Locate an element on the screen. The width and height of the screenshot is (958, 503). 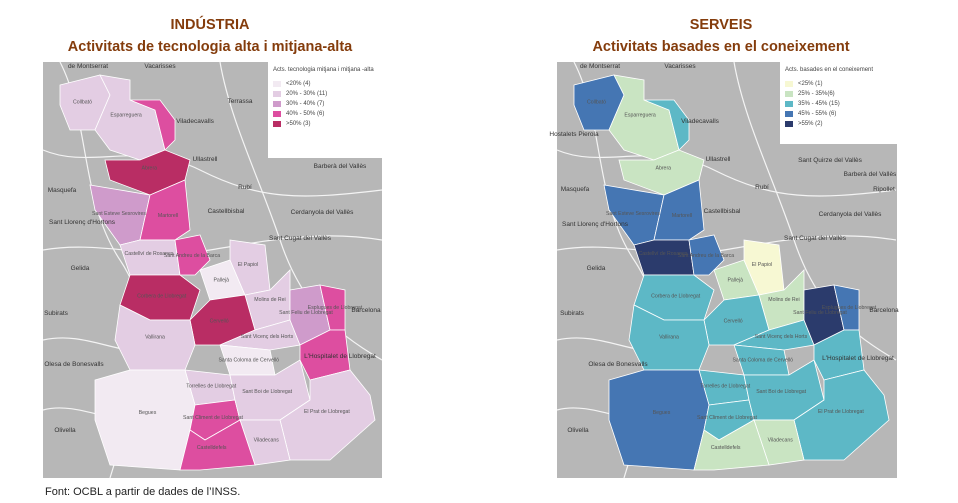
legend-title: Acts. basades en el coneixement is located at coordinates (829, 70).